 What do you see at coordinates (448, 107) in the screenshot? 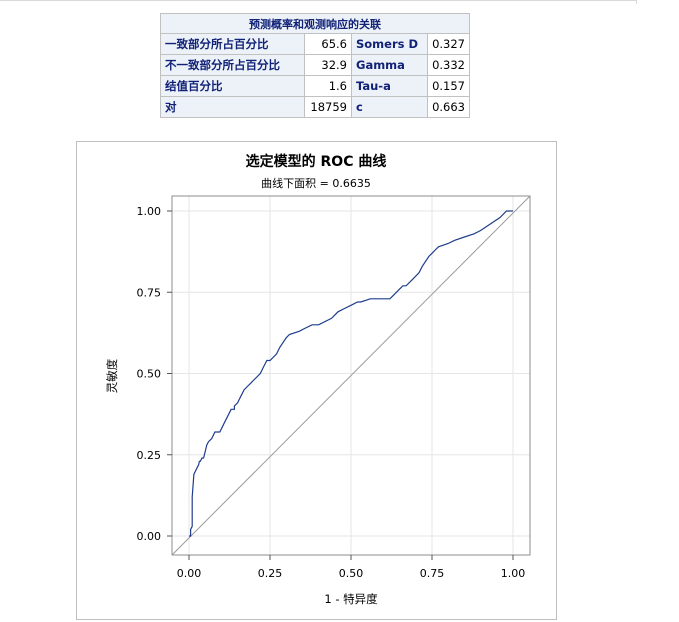
I see `stat-value: 0.663` at bounding box center [448, 107].